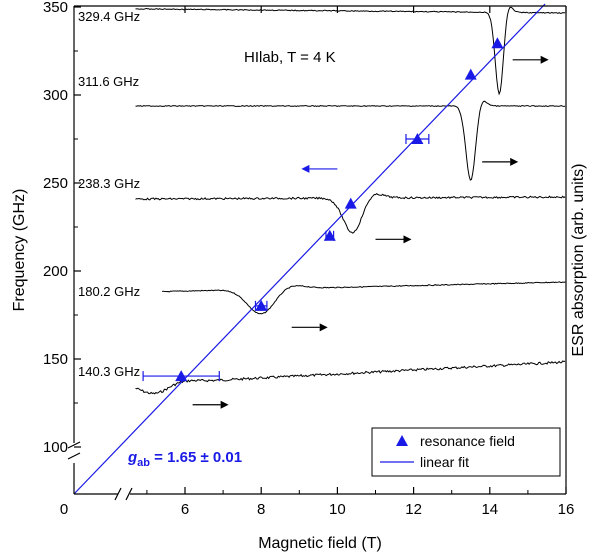 This screenshot has width=593, height=556. Describe the element at coordinates (108, 81) in the screenshot. I see `trace-label-3: 311.6 GHz` at that location.